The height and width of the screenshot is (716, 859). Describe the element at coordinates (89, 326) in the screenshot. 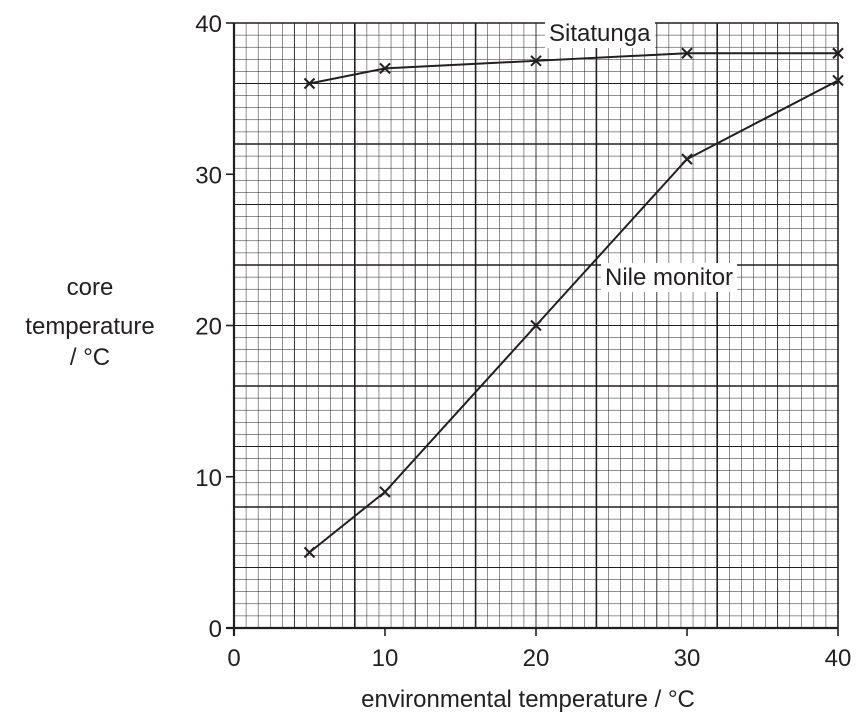

I see `y-axis-title-line-2: temperature` at that location.